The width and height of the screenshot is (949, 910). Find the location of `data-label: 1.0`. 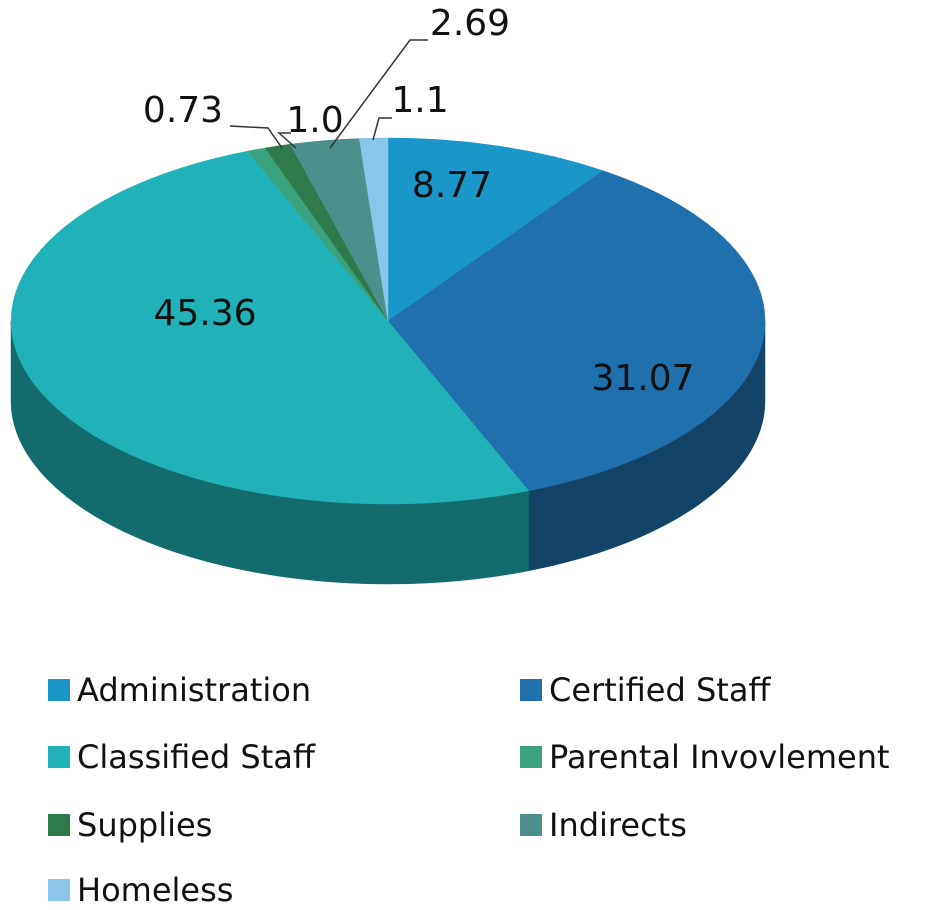

data-label: 1.0 is located at coordinates (314, 120).